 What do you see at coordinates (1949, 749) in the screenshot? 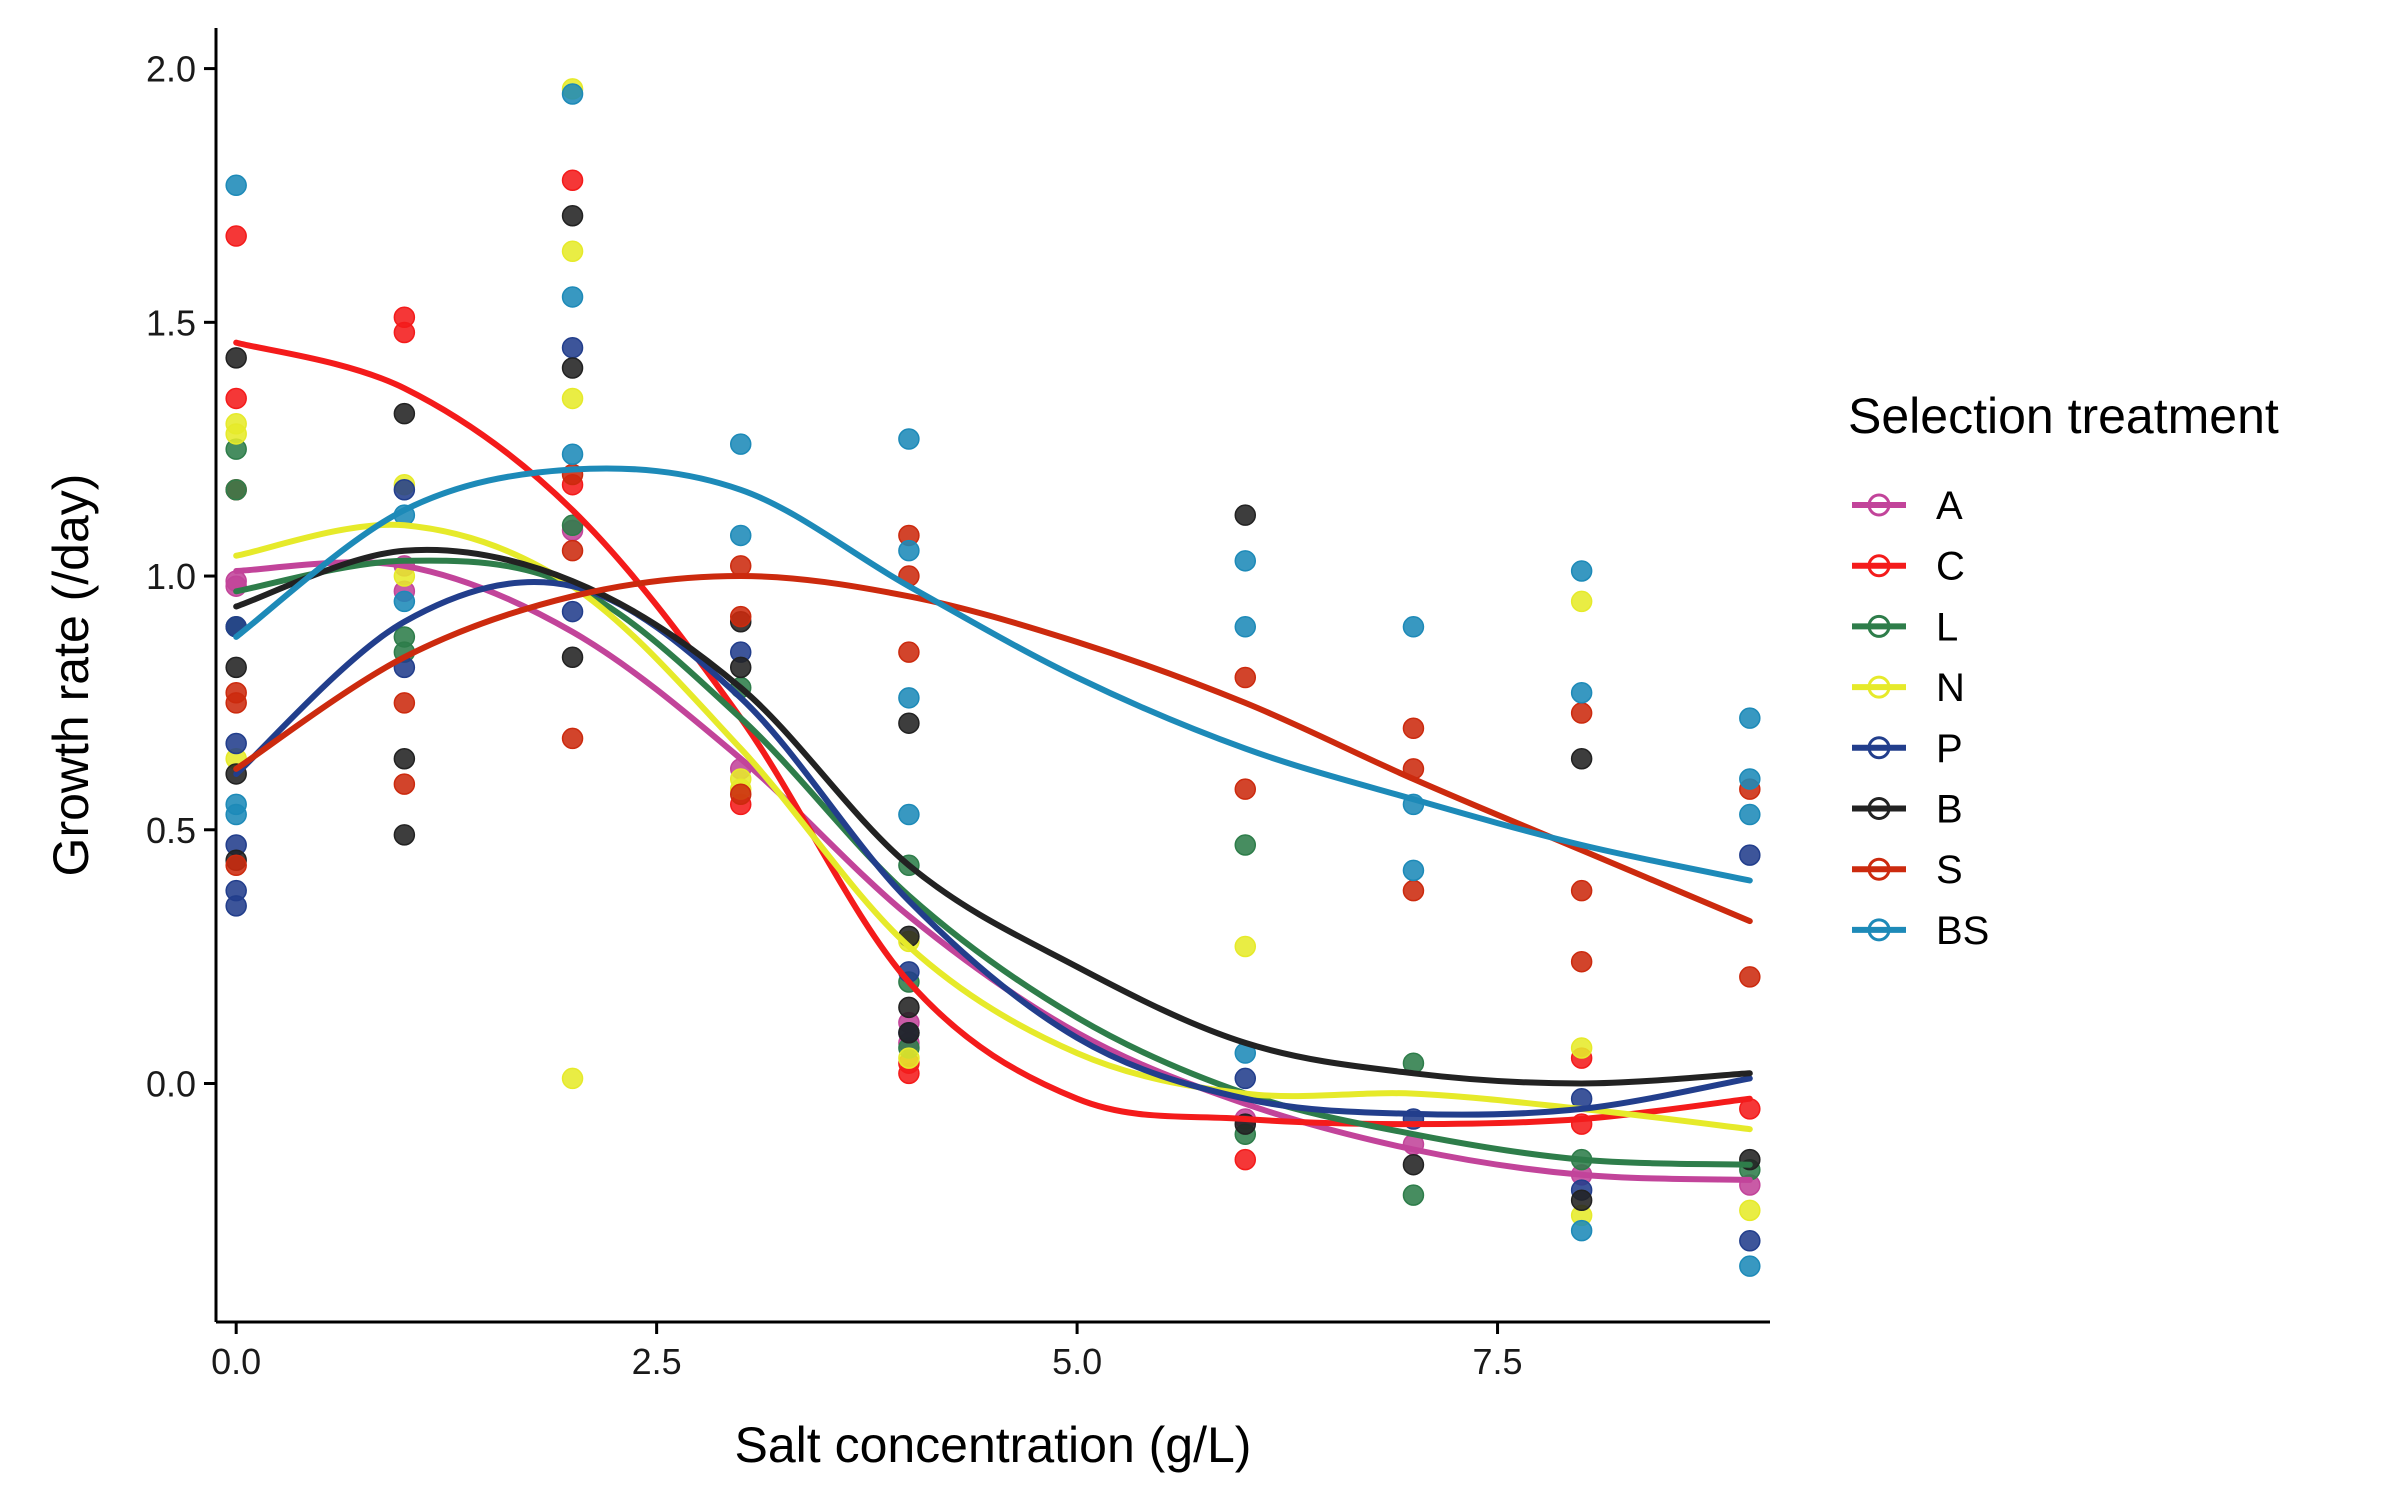
I see `legend-label: P` at bounding box center [1949, 749].